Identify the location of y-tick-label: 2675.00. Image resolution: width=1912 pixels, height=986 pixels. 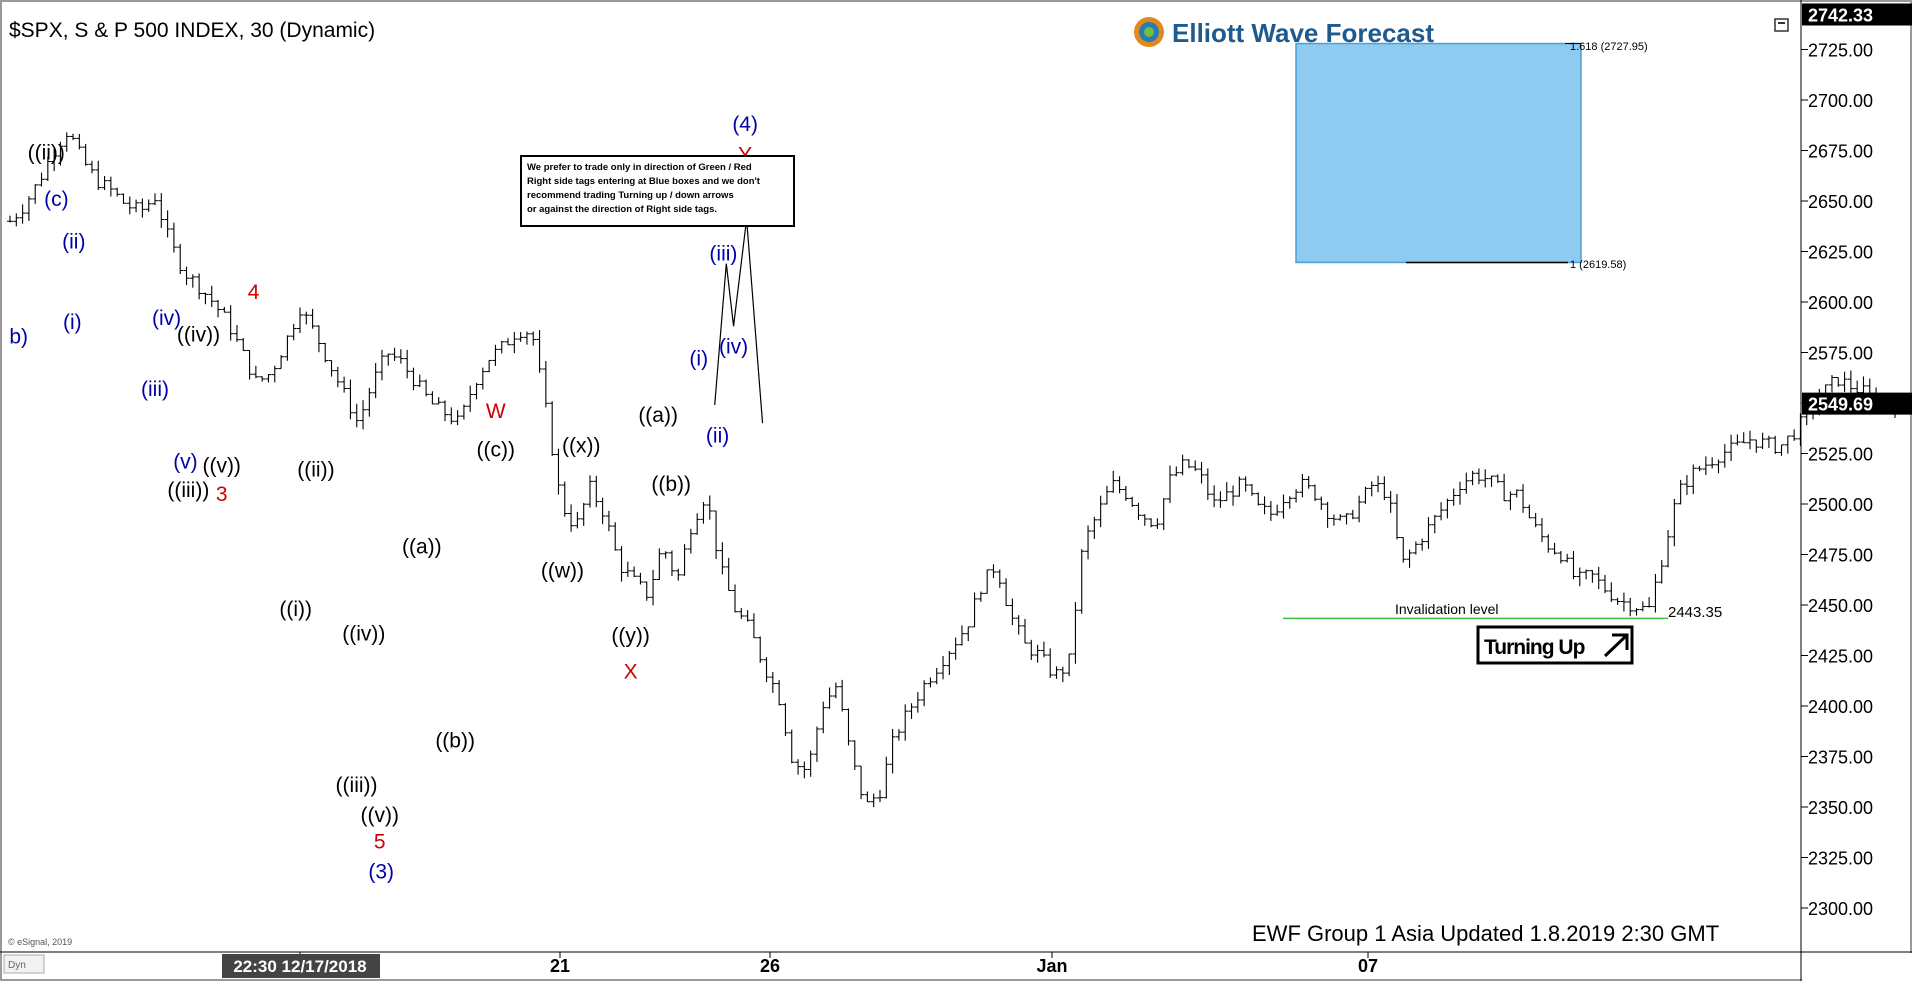
(1840, 152).